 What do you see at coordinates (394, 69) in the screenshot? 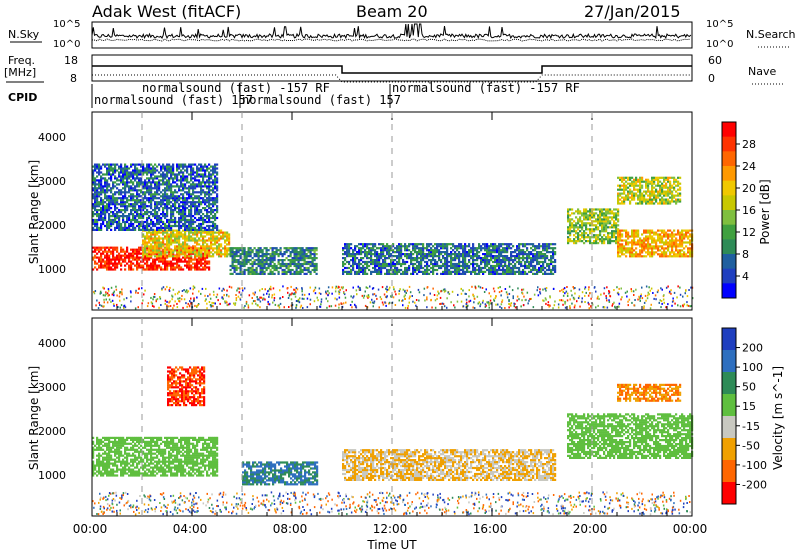
I see `freq-panel: Freq. [MHz] 18 8 60 0 Nave` at bounding box center [394, 69].